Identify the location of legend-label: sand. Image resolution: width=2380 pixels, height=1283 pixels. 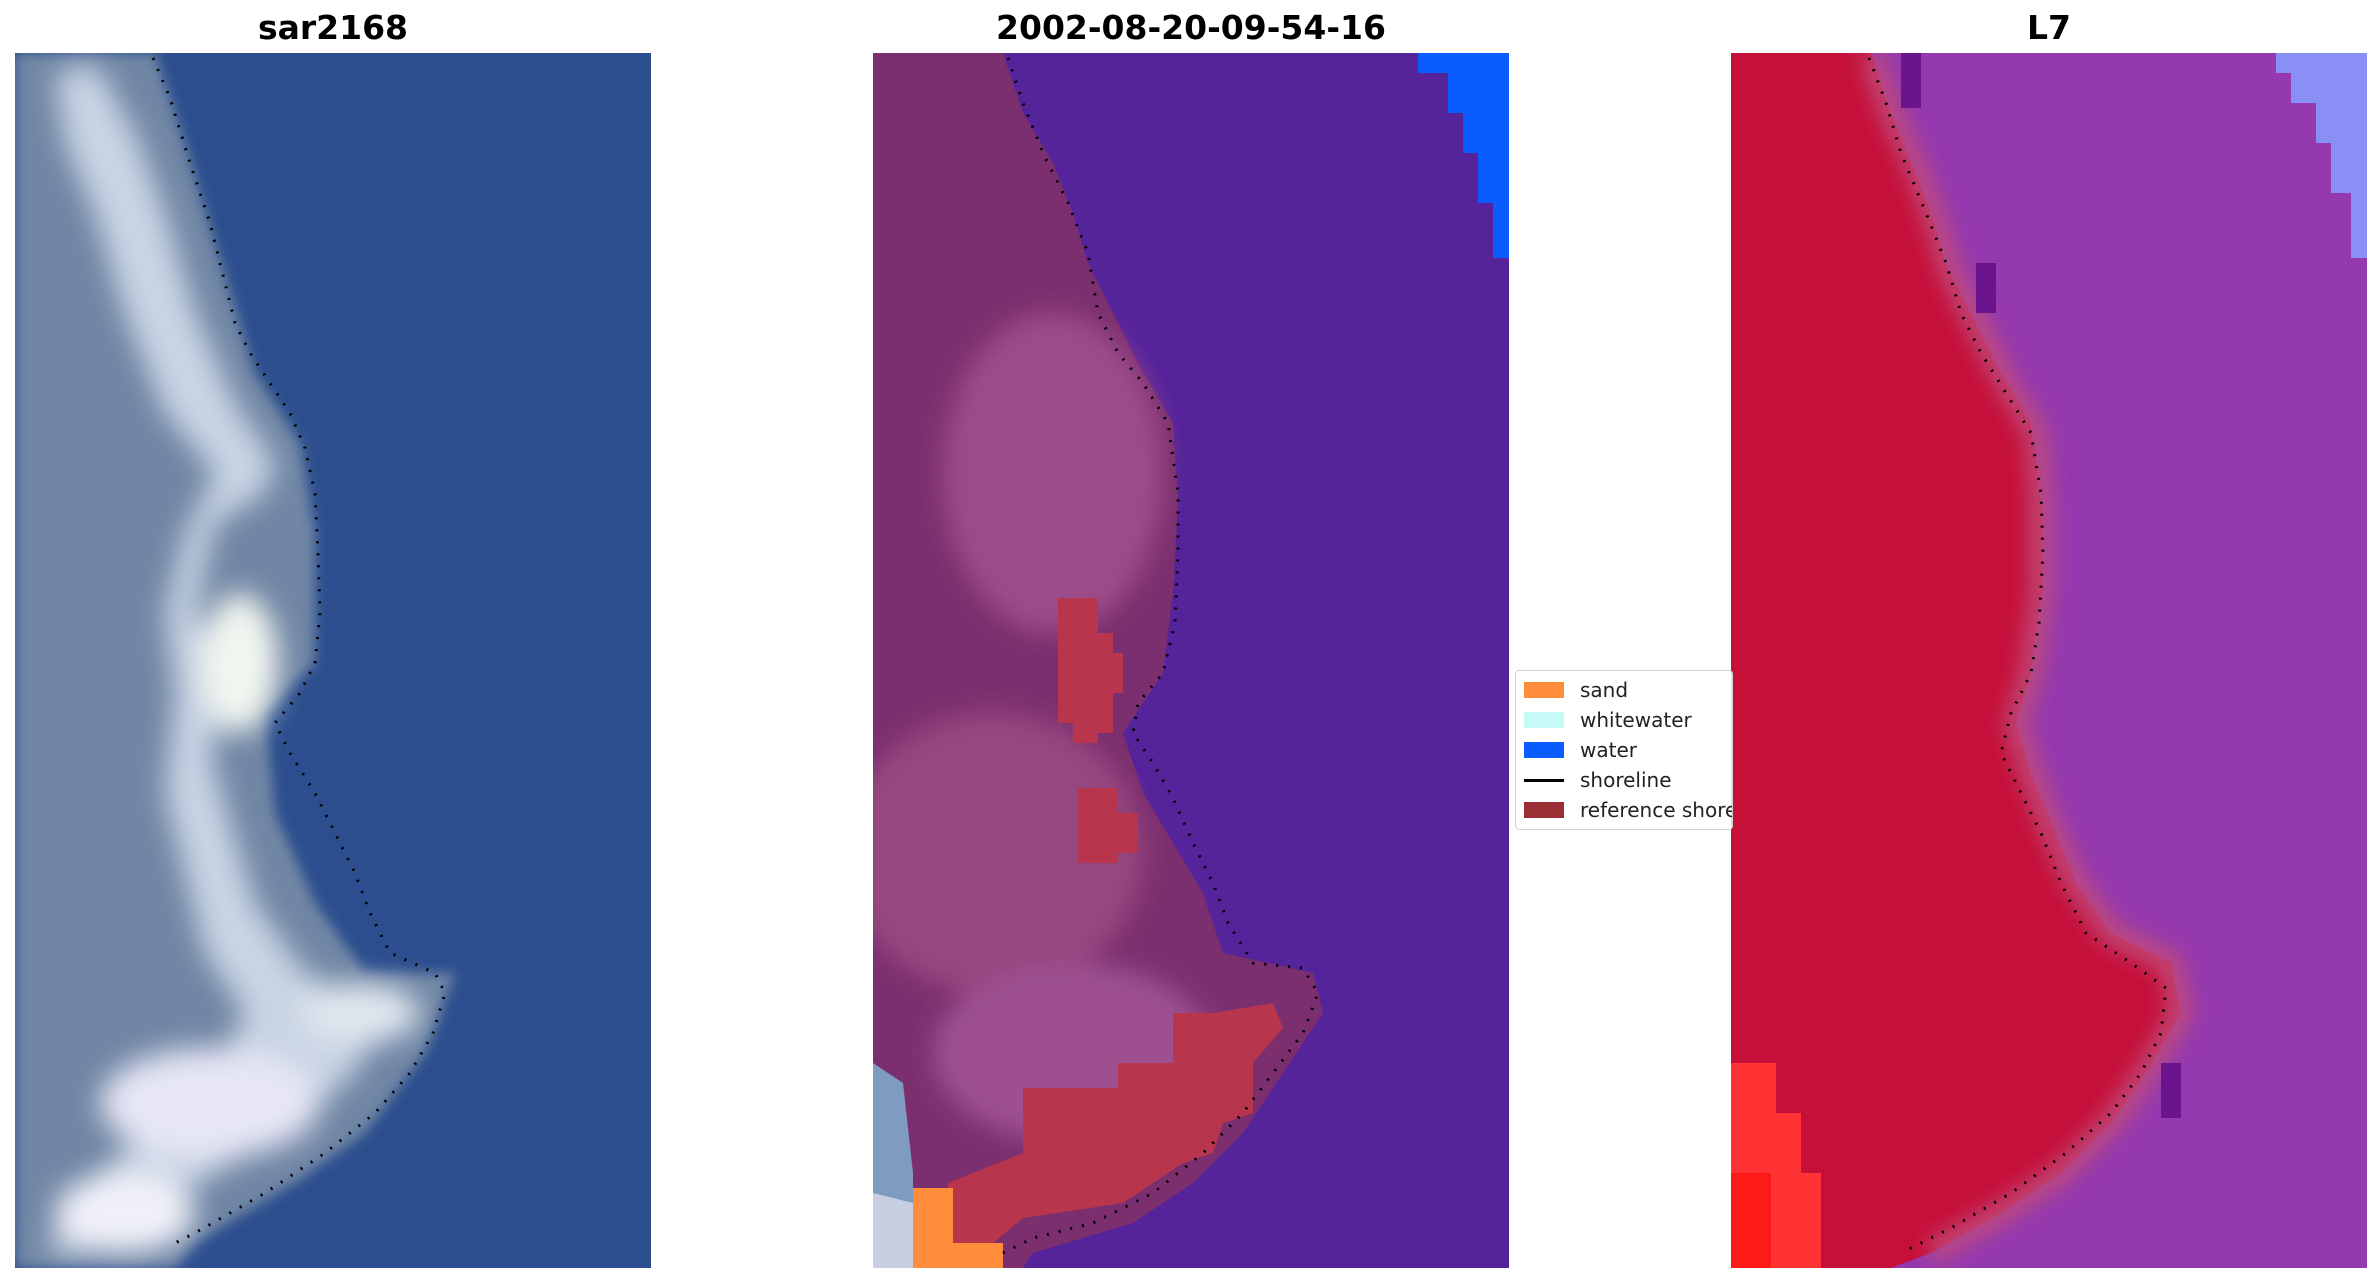
(1604, 690).